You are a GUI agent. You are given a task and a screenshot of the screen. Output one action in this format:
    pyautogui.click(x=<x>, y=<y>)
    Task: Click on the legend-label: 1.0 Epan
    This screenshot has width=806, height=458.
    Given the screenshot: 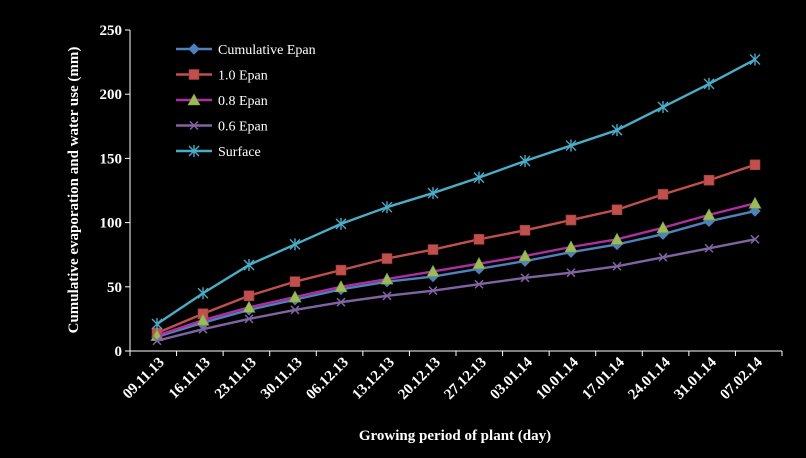 What is the action you would take?
    pyautogui.click(x=243, y=76)
    